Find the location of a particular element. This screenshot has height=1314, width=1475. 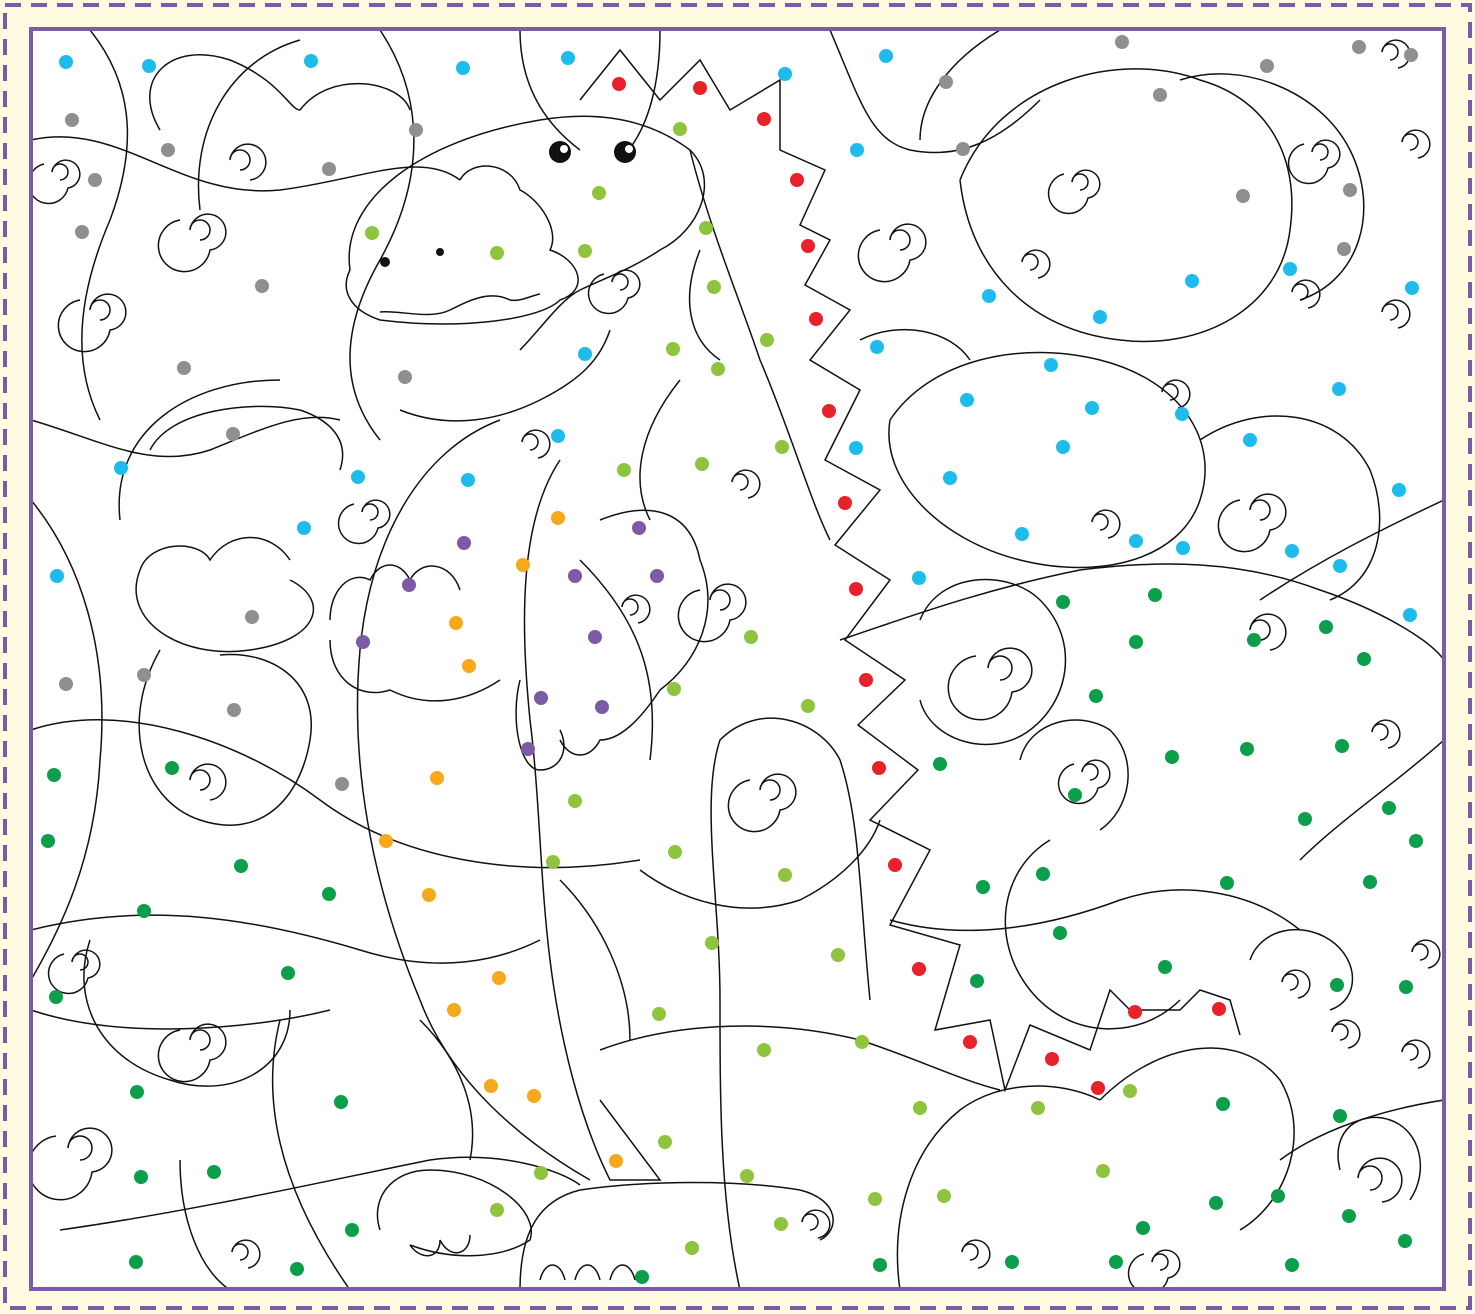

dino-back-leg is located at coordinates (790, 1002).